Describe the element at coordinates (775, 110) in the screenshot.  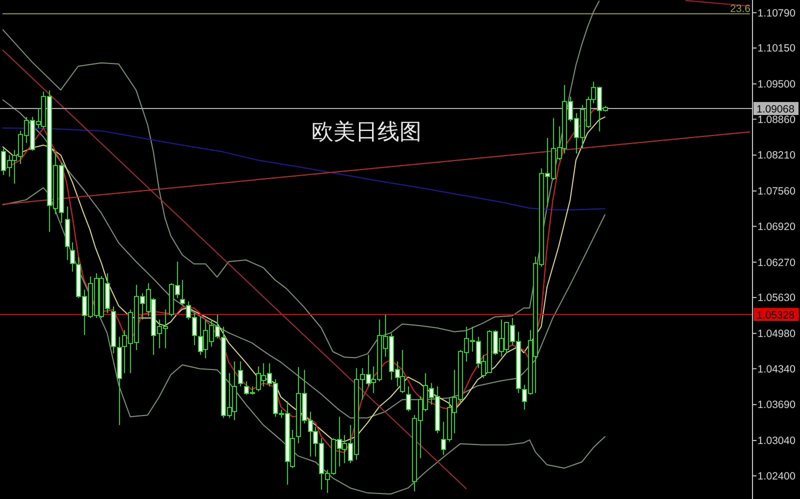
I see `ref-line-label: 1.09068` at that location.